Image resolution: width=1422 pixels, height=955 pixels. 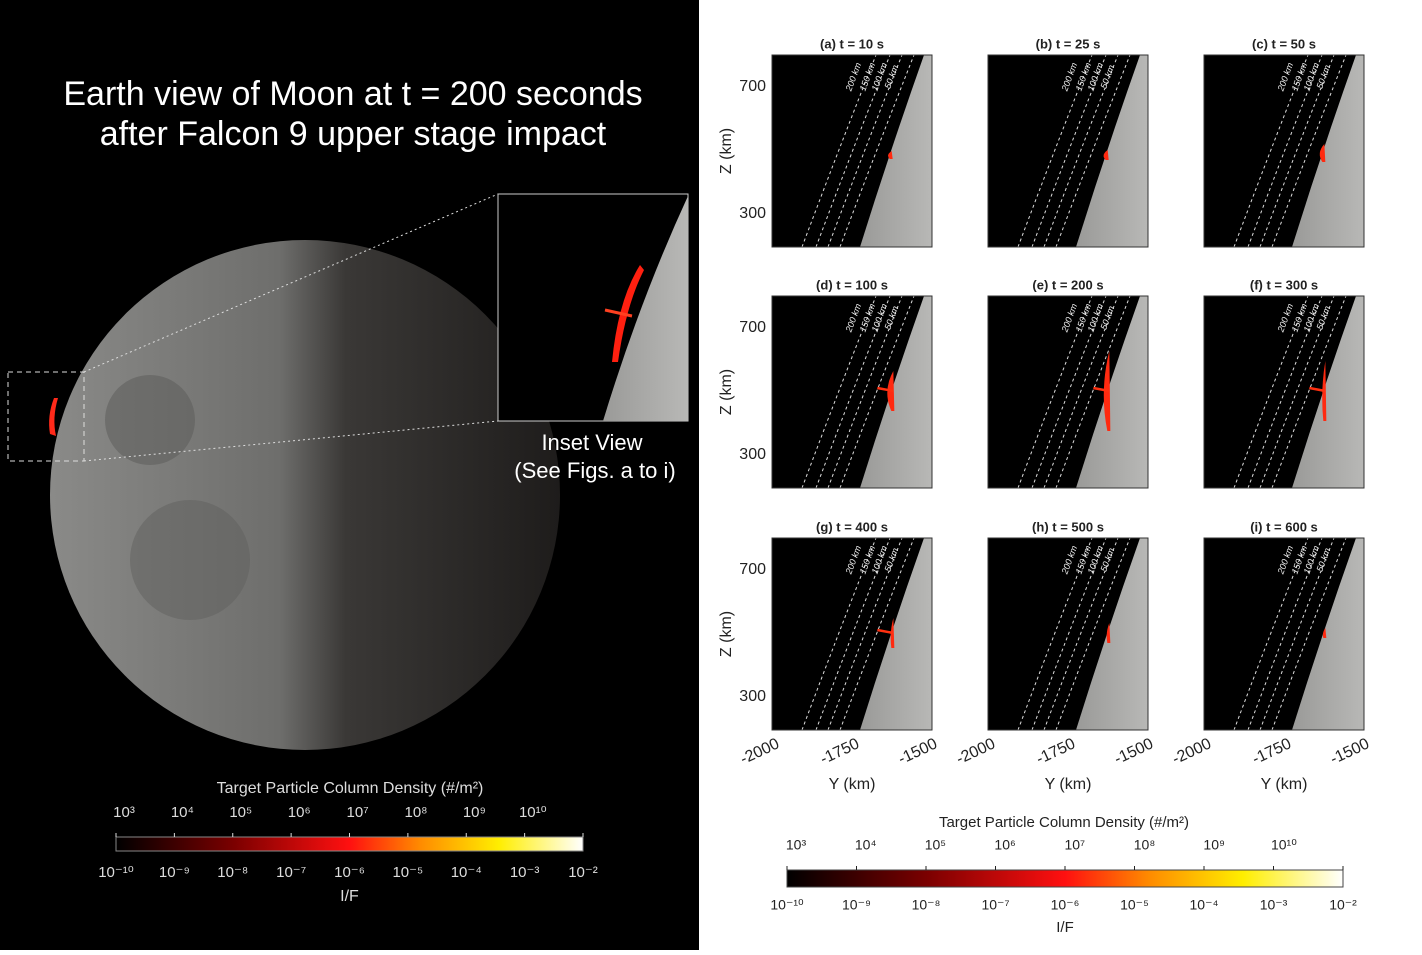 I want to click on panel-title: (a) t = 10 s, so click(x=852, y=43).